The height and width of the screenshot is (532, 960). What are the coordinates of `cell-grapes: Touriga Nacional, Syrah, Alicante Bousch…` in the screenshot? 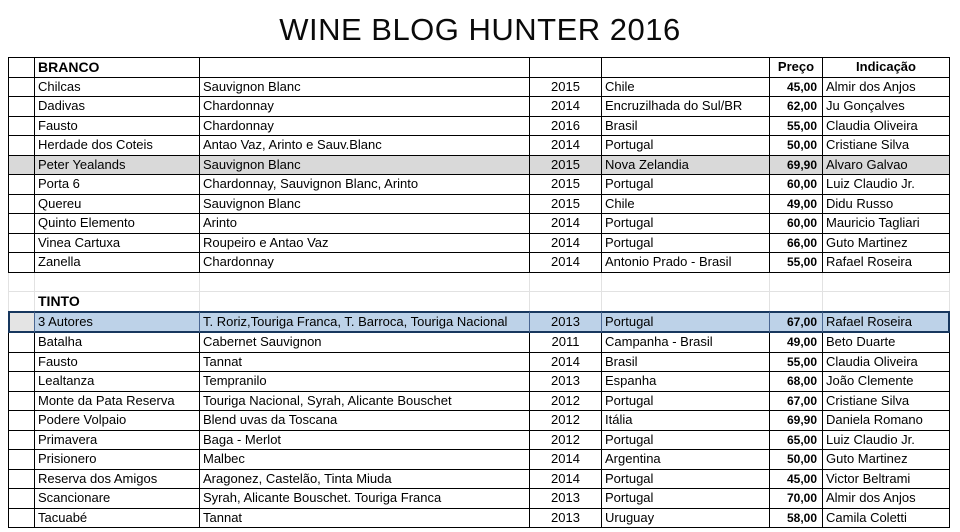 It's located at (365, 401).